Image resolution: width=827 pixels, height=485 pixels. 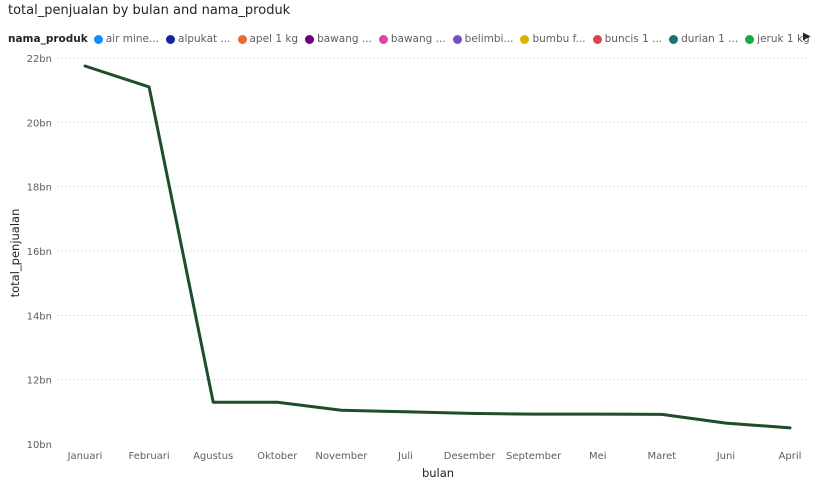 What do you see at coordinates (341, 456) in the screenshot?
I see `x-tick-label: November` at bounding box center [341, 456].